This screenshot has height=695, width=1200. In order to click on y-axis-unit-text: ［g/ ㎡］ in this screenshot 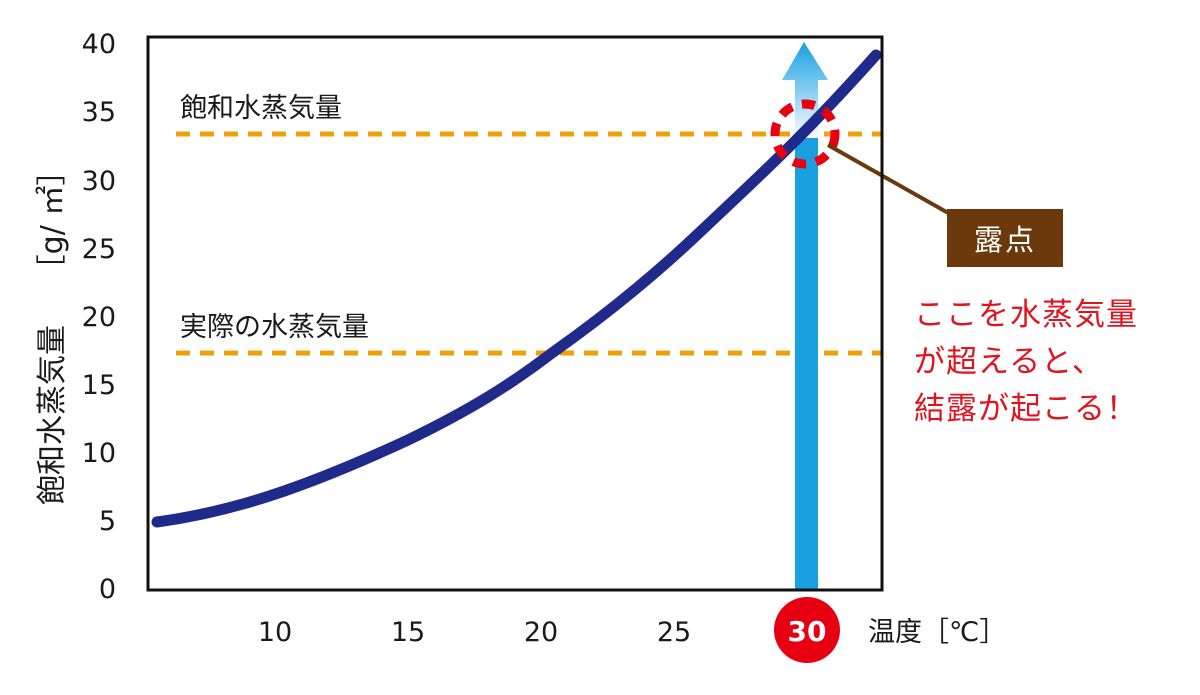, I will do `click(52, 220)`.